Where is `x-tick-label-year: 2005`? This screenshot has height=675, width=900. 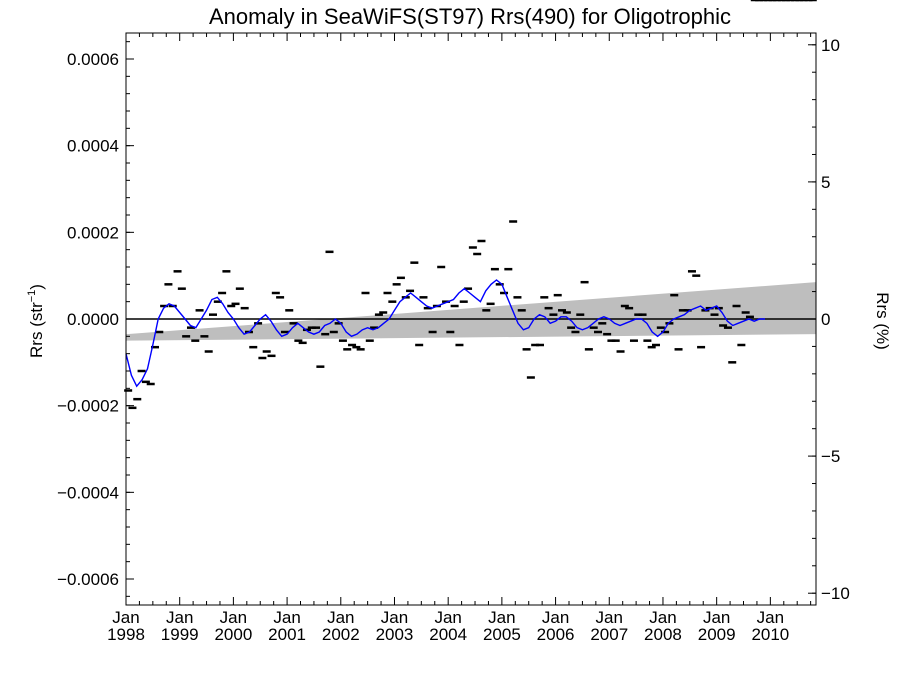
x-tick-label-year: 2005 is located at coordinates (502, 634).